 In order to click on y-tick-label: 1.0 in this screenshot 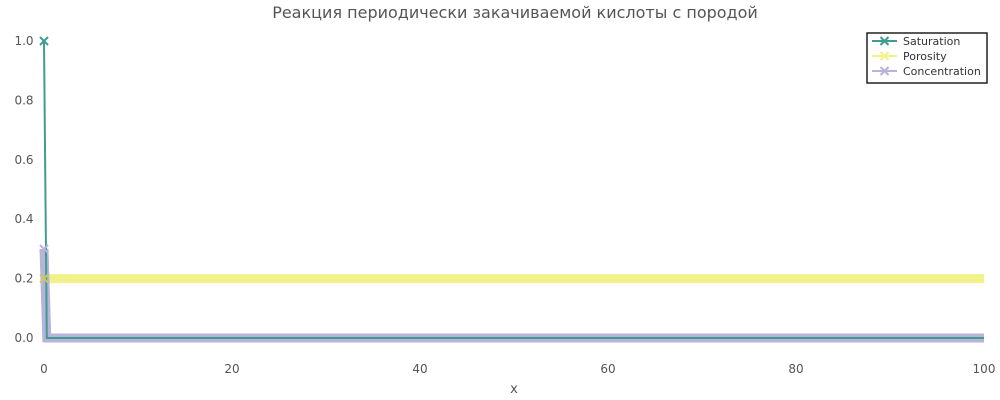, I will do `click(23, 41)`.